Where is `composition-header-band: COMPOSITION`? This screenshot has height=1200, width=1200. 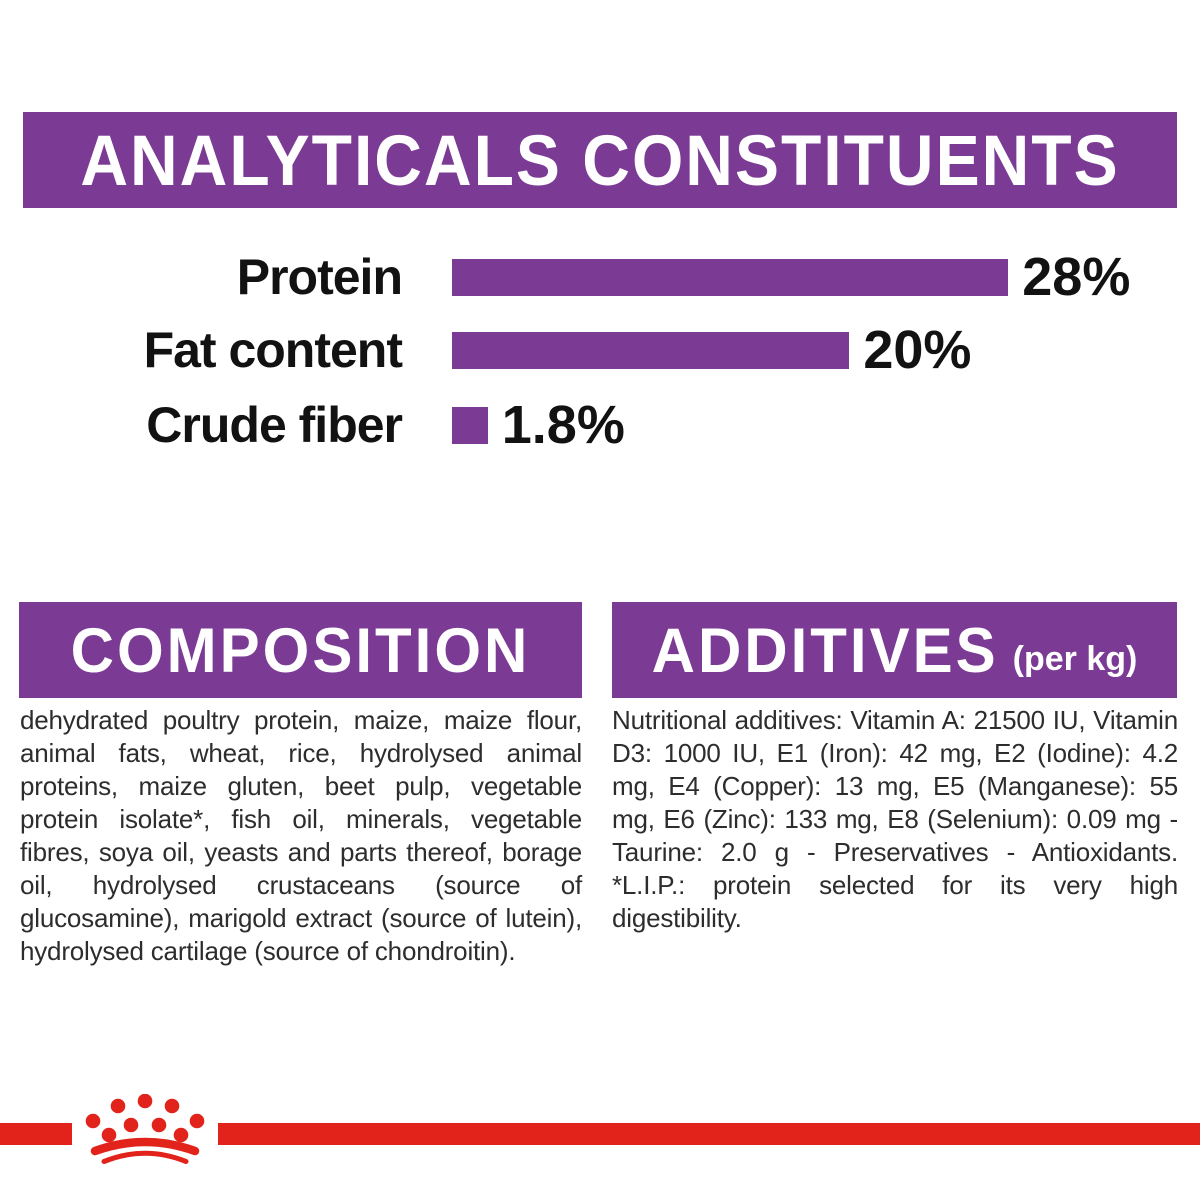 composition-header-band: COMPOSITION is located at coordinates (300, 650).